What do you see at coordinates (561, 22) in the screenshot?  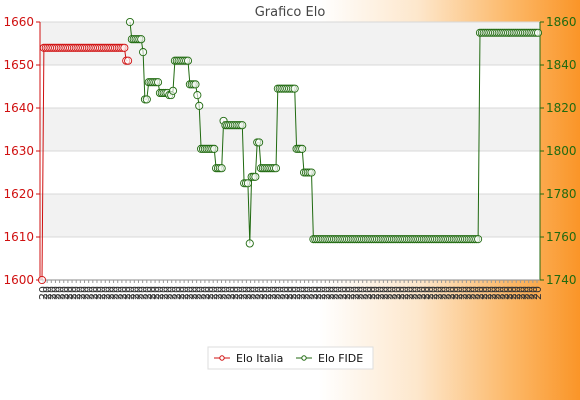 I see `right-tick-label: 1860` at bounding box center [561, 22].